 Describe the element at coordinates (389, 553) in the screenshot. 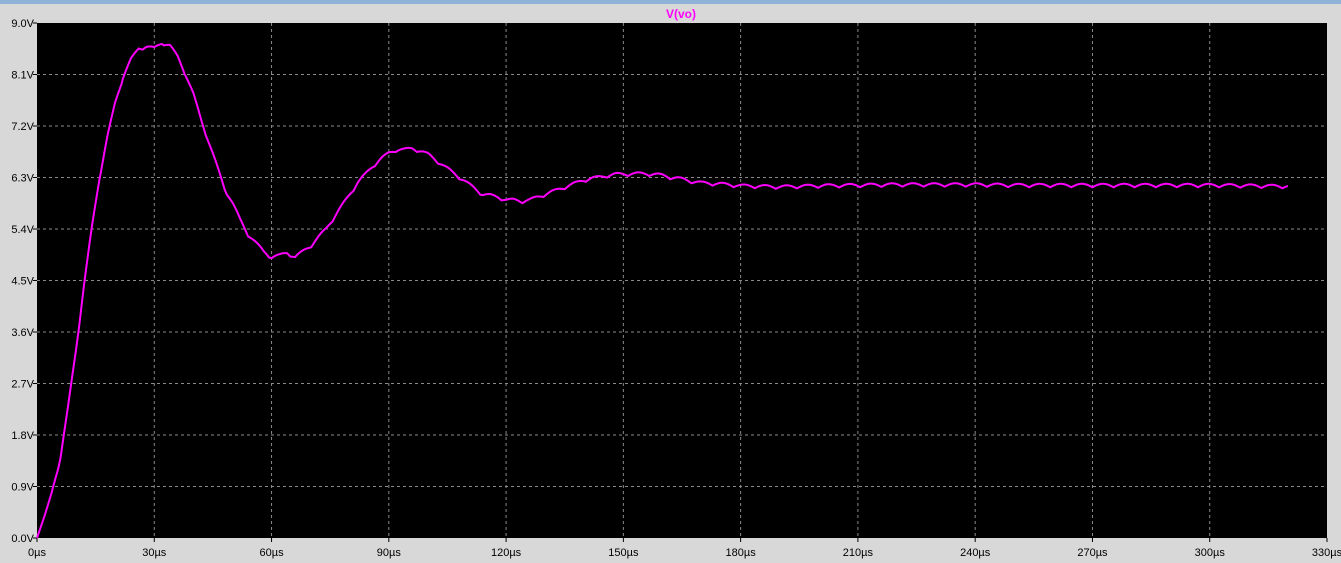

I see `x-tick-label: 90µs` at that location.